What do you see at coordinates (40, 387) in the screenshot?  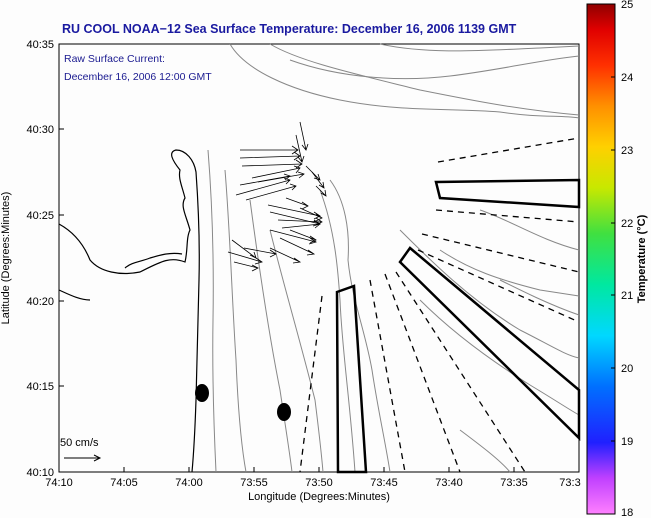 I see `y-tick-label: 40:15` at bounding box center [40, 387].